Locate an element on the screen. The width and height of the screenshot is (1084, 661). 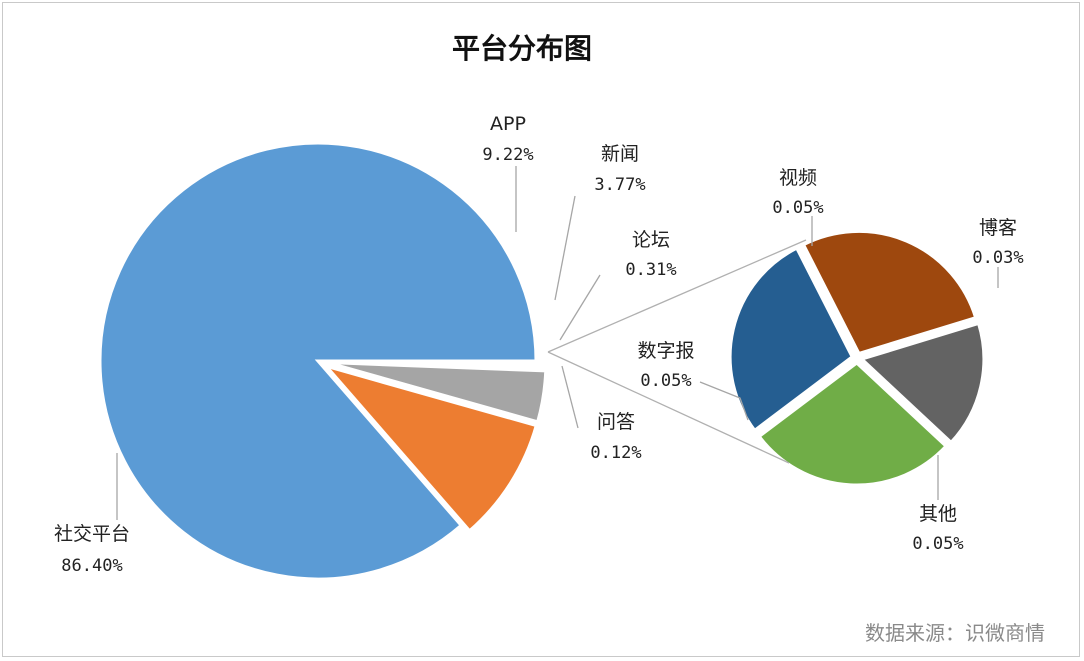
leader-line-digital is located at coordinates (724, 401).